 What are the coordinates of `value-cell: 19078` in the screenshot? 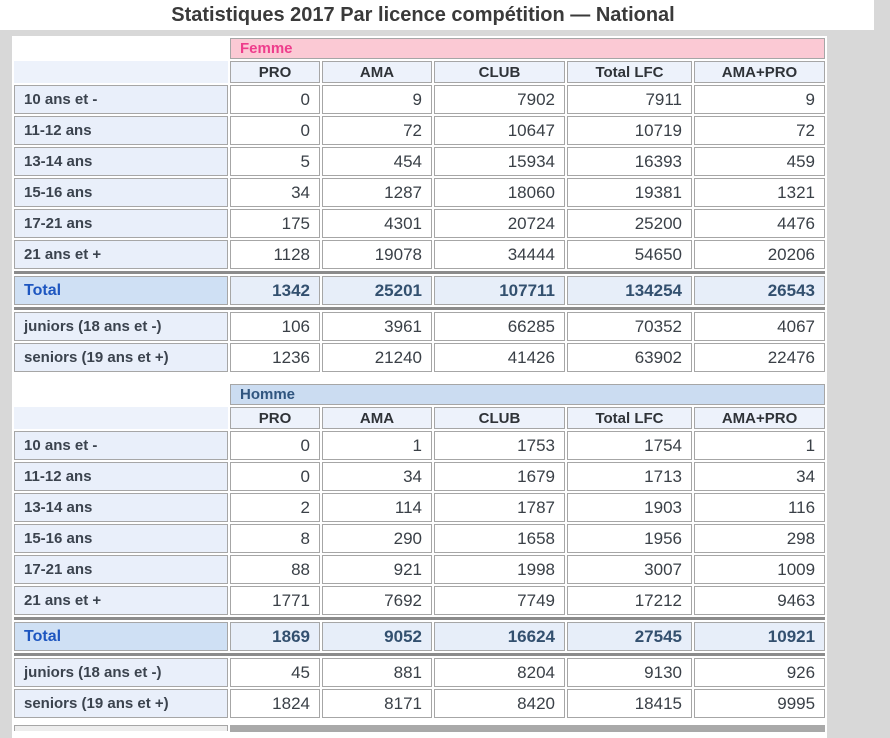 It's located at (377, 254).